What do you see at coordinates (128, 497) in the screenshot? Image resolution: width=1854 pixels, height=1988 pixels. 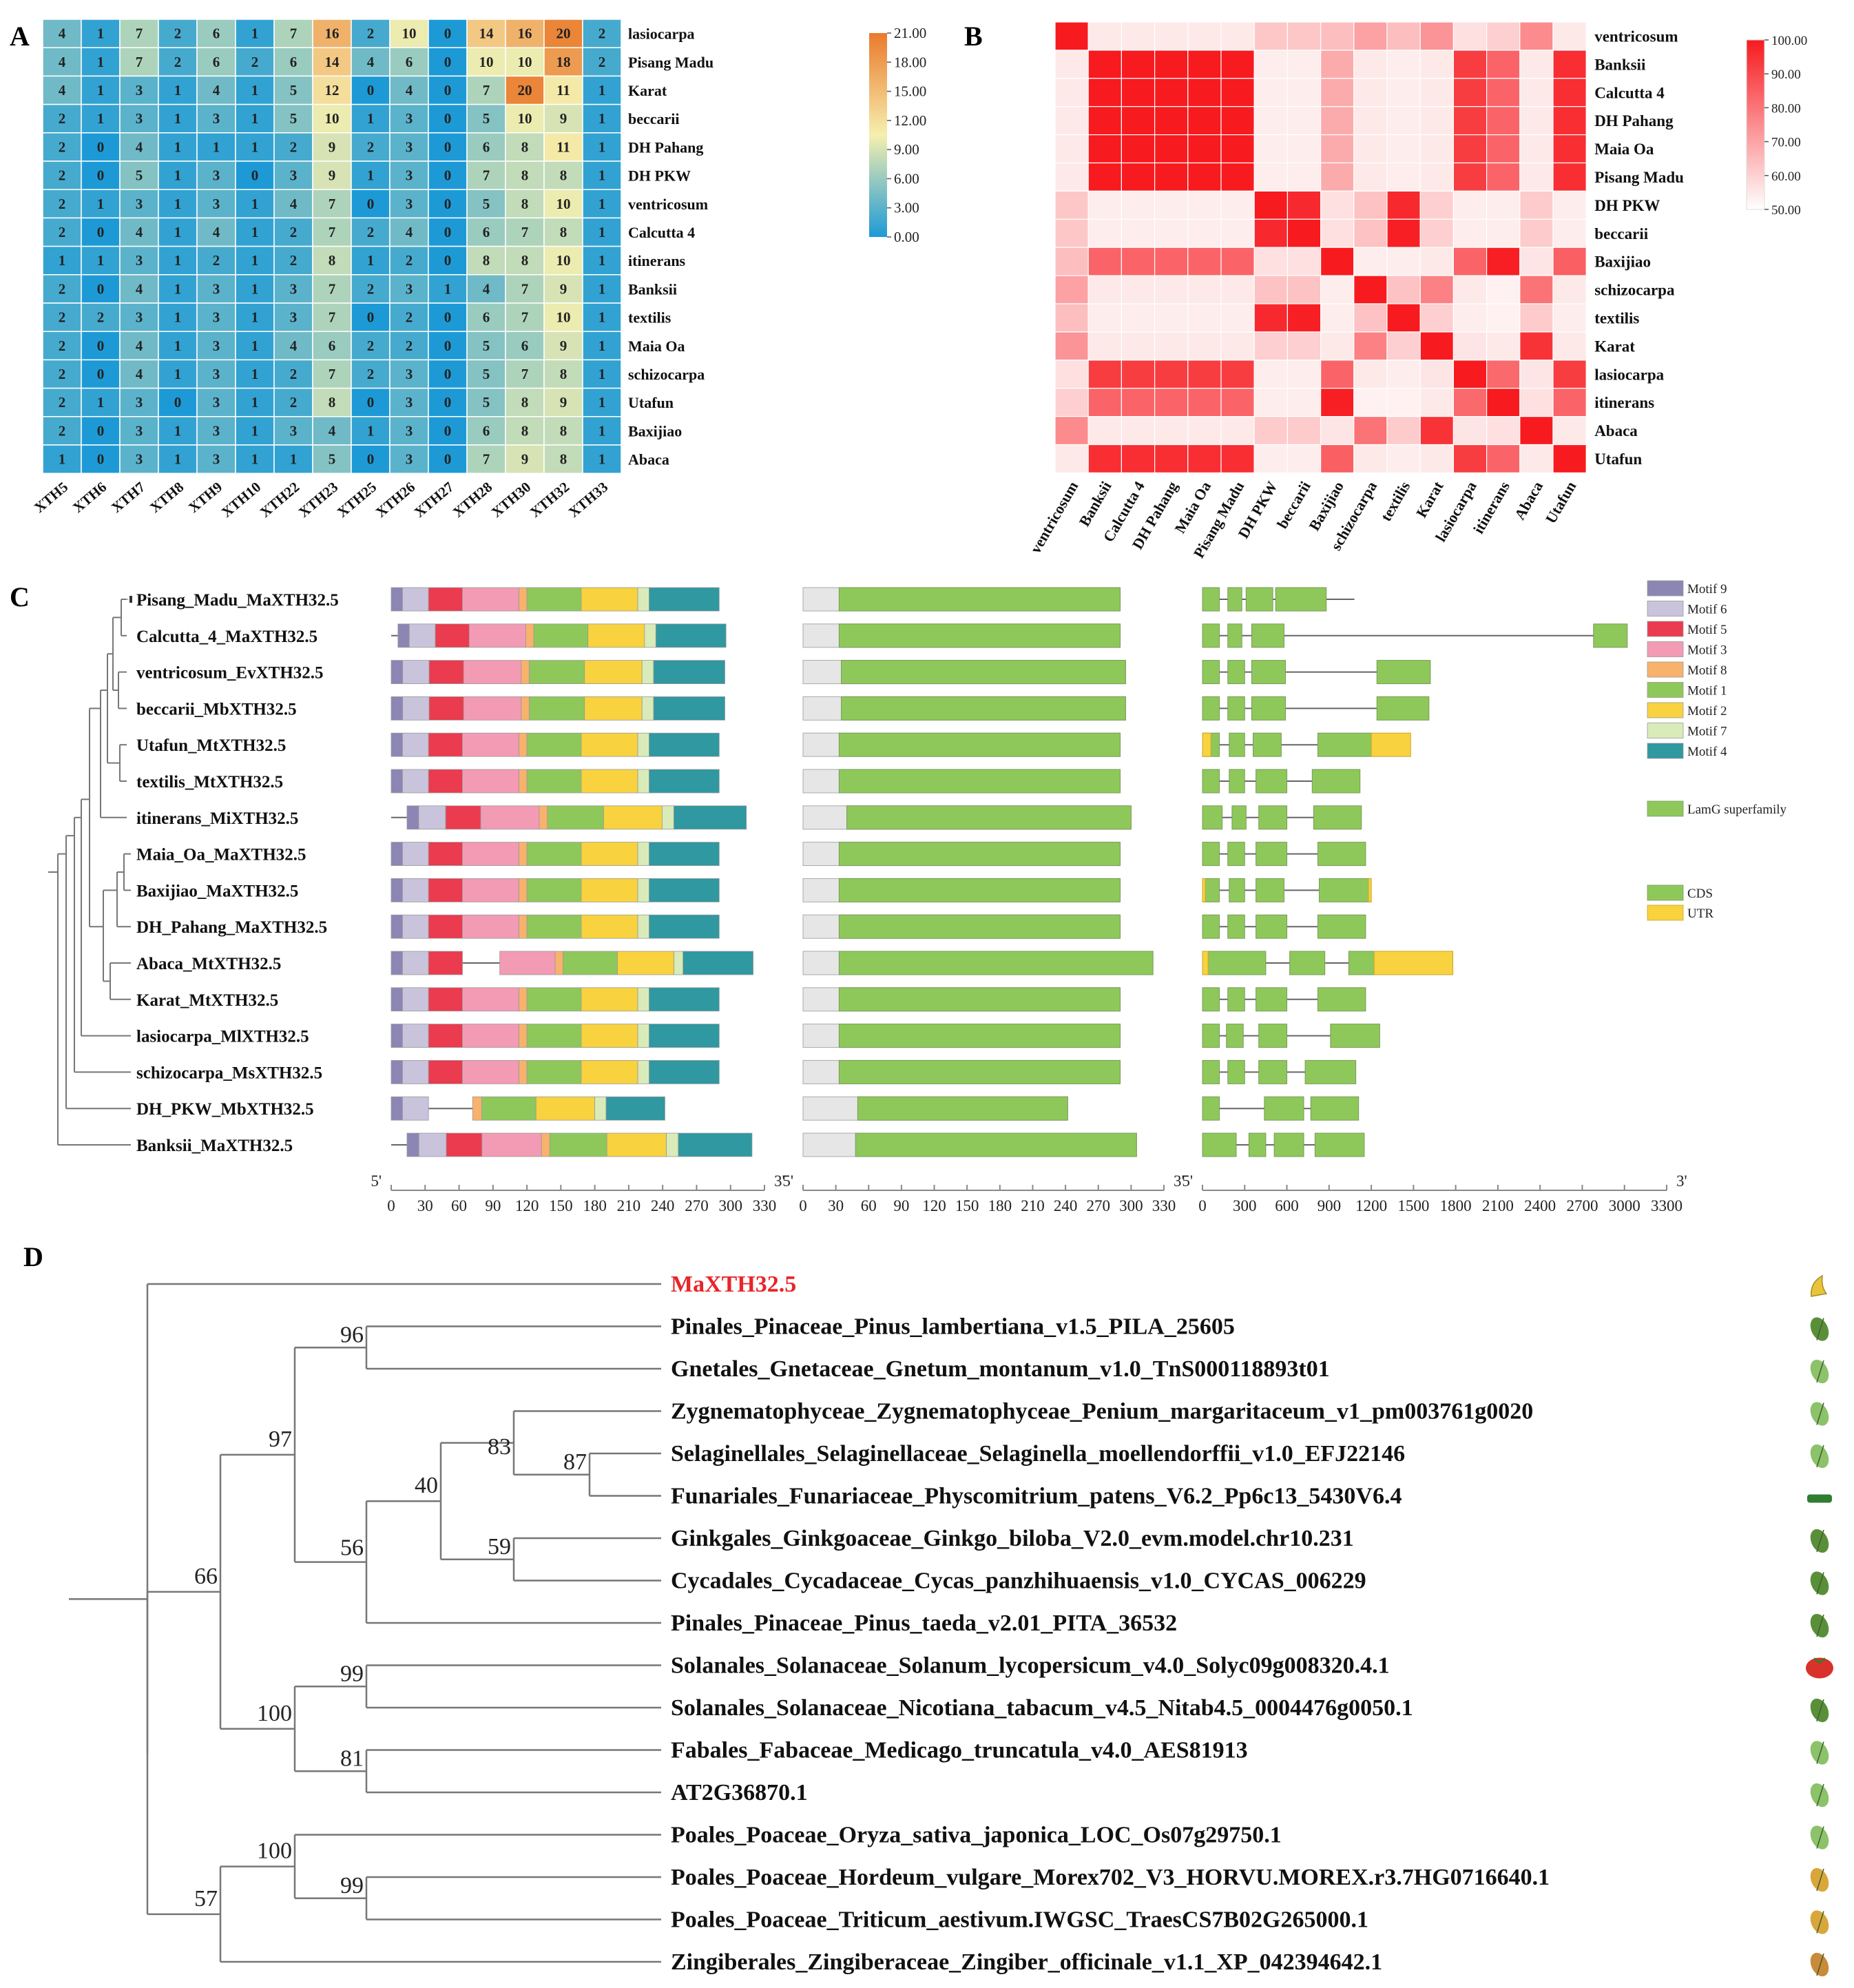 I see `col-label-a: XTH7` at bounding box center [128, 497].